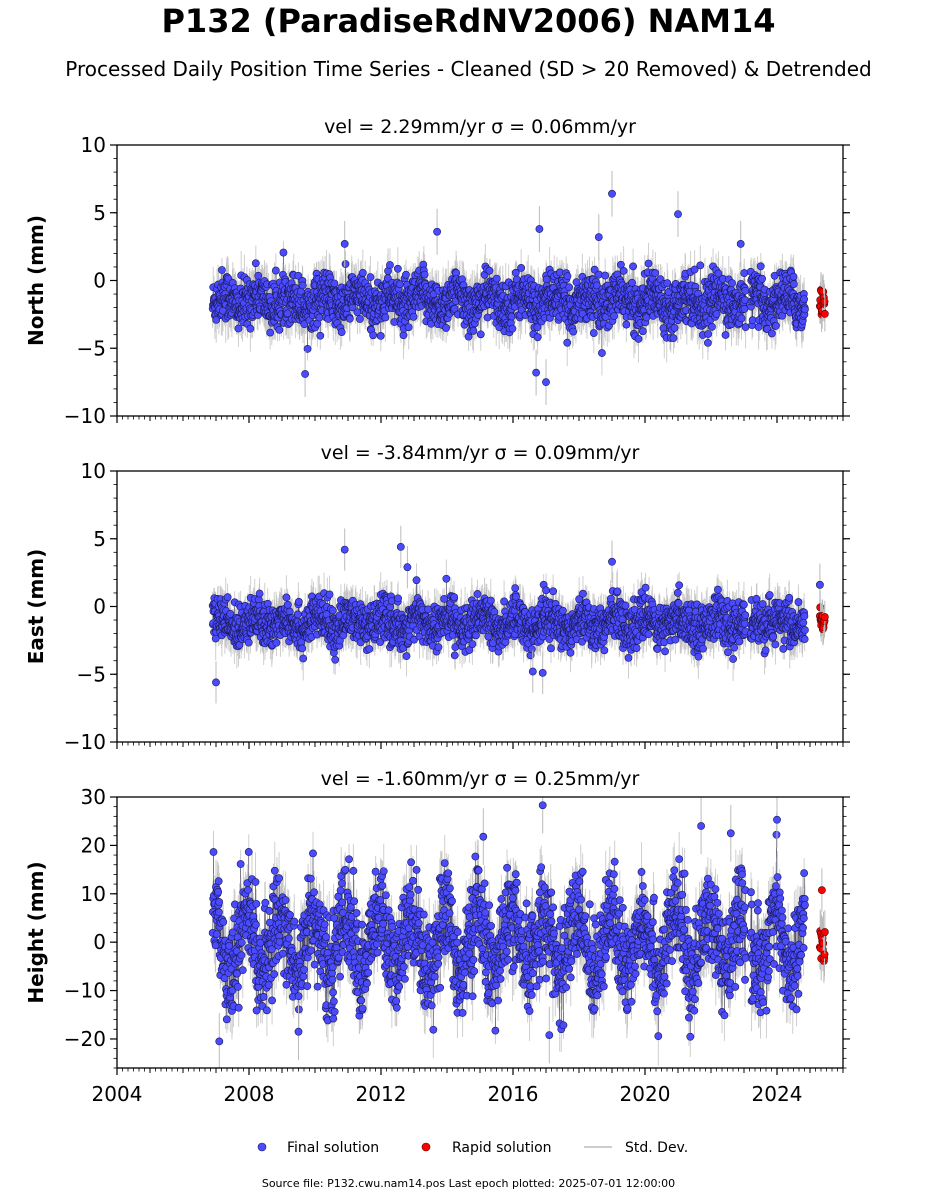  What do you see at coordinates (36, 607) in the screenshot?
I see `east-ylabel: East (mm)` at bounding box center [36, 607].